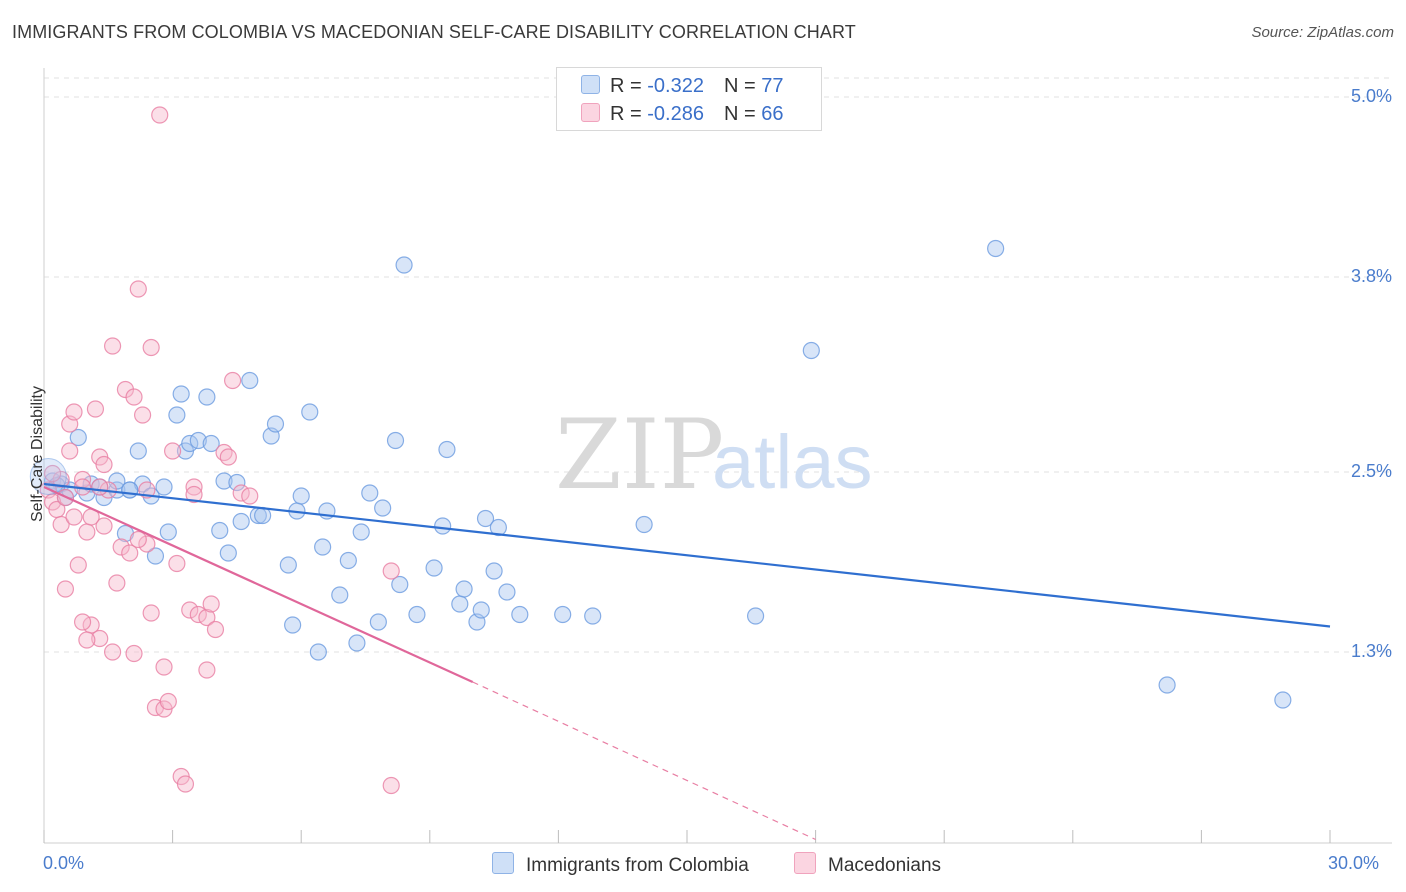 This screenshot has height=892, width=1406. Describe the element at coordinates (258, 584) in the screenshot. I see `trend-line-macedonians` at that location.